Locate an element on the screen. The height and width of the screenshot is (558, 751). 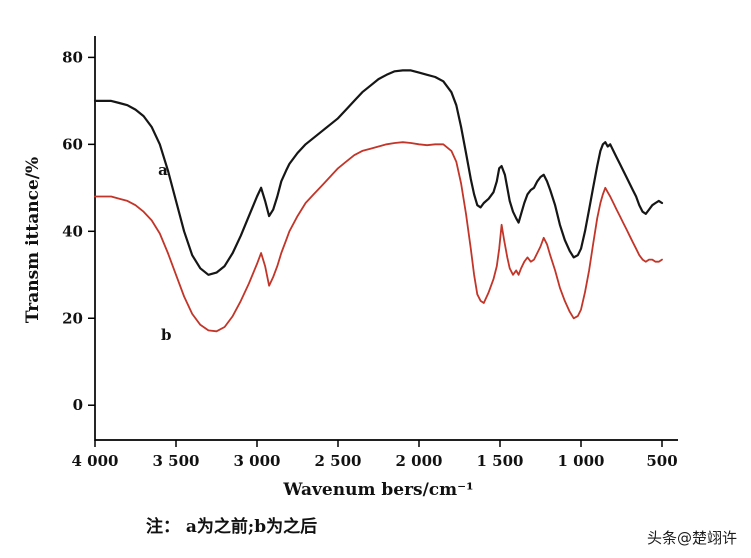
y-tick-label: 60 is located at coordinates (72, 144).